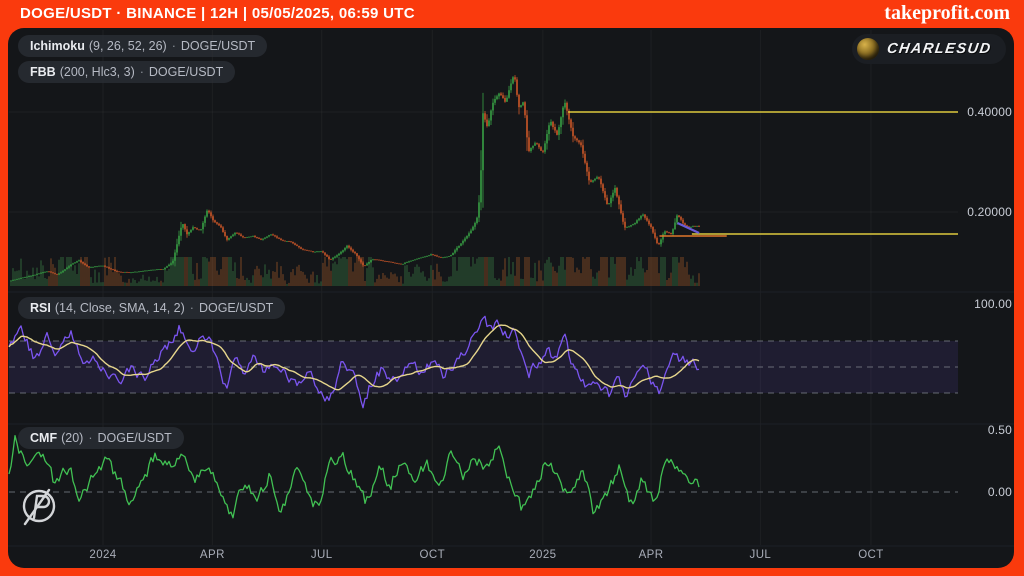 The width and height of the screenshot is (1024, 576). I want to click on time-axis-label: 2024, so click(103, 555).